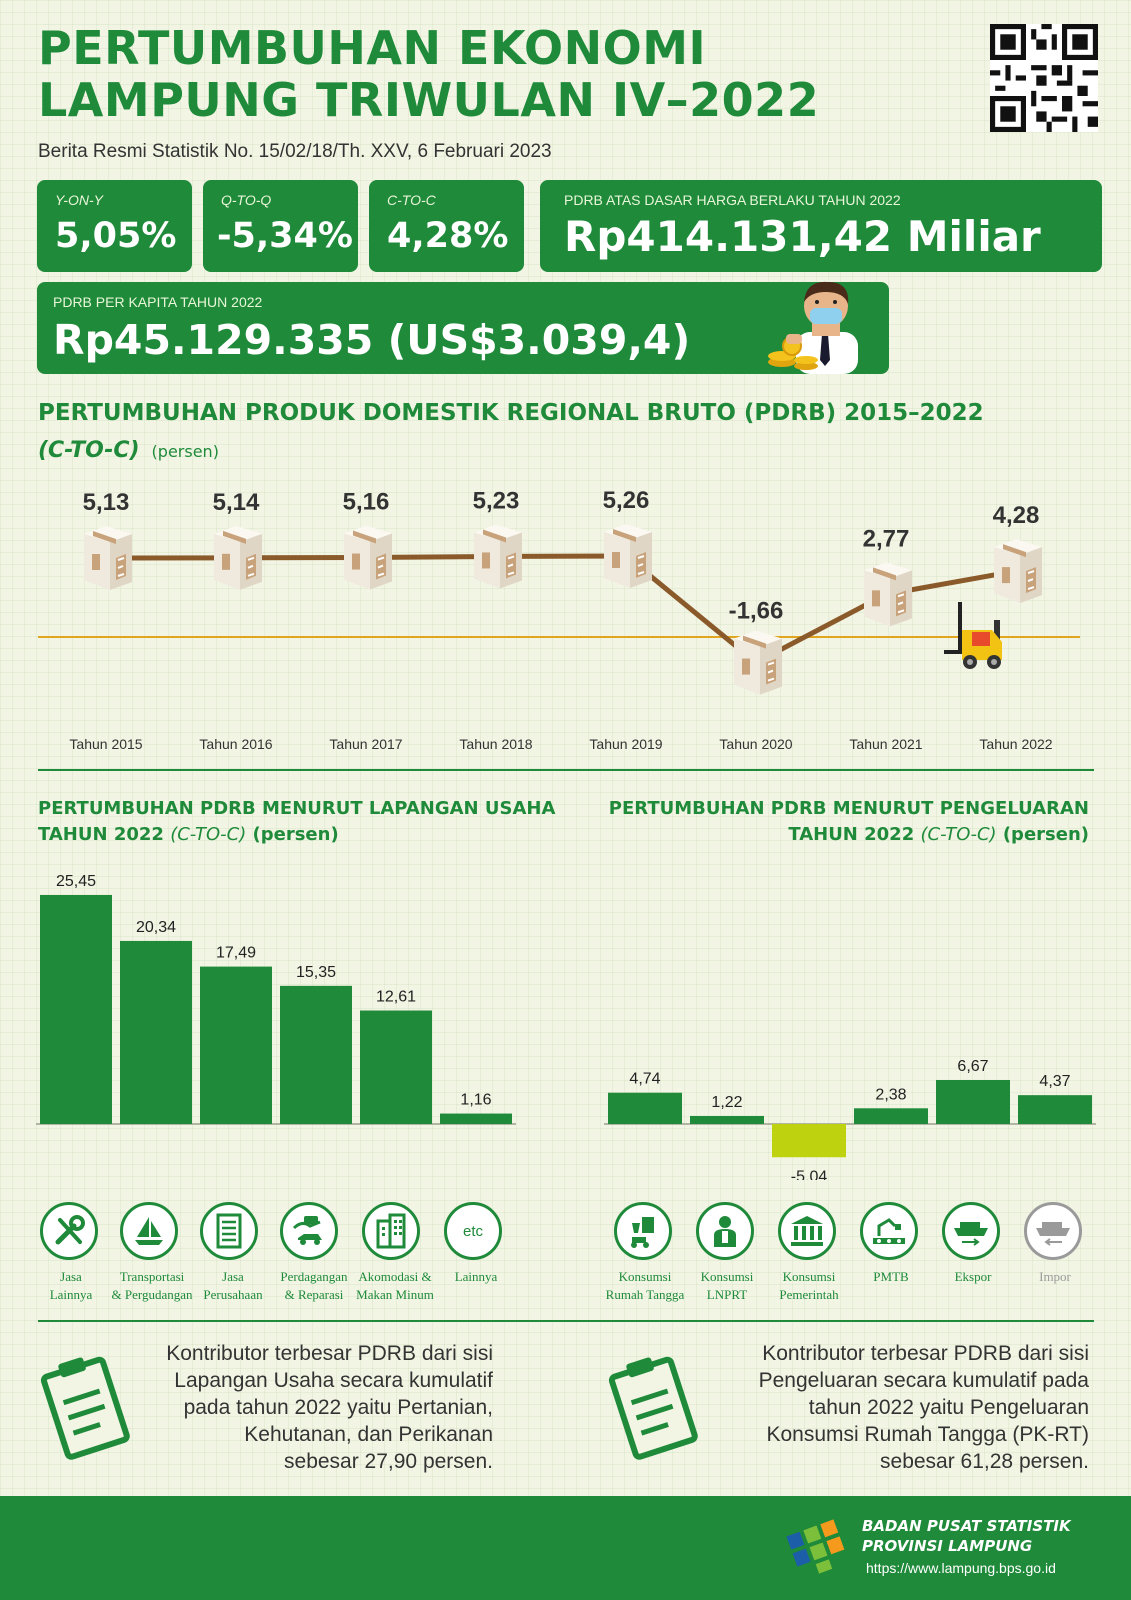  Describe the element at coordinates (366, 502) in the screenshot. I see `point-value-label: 5,16` at that location.